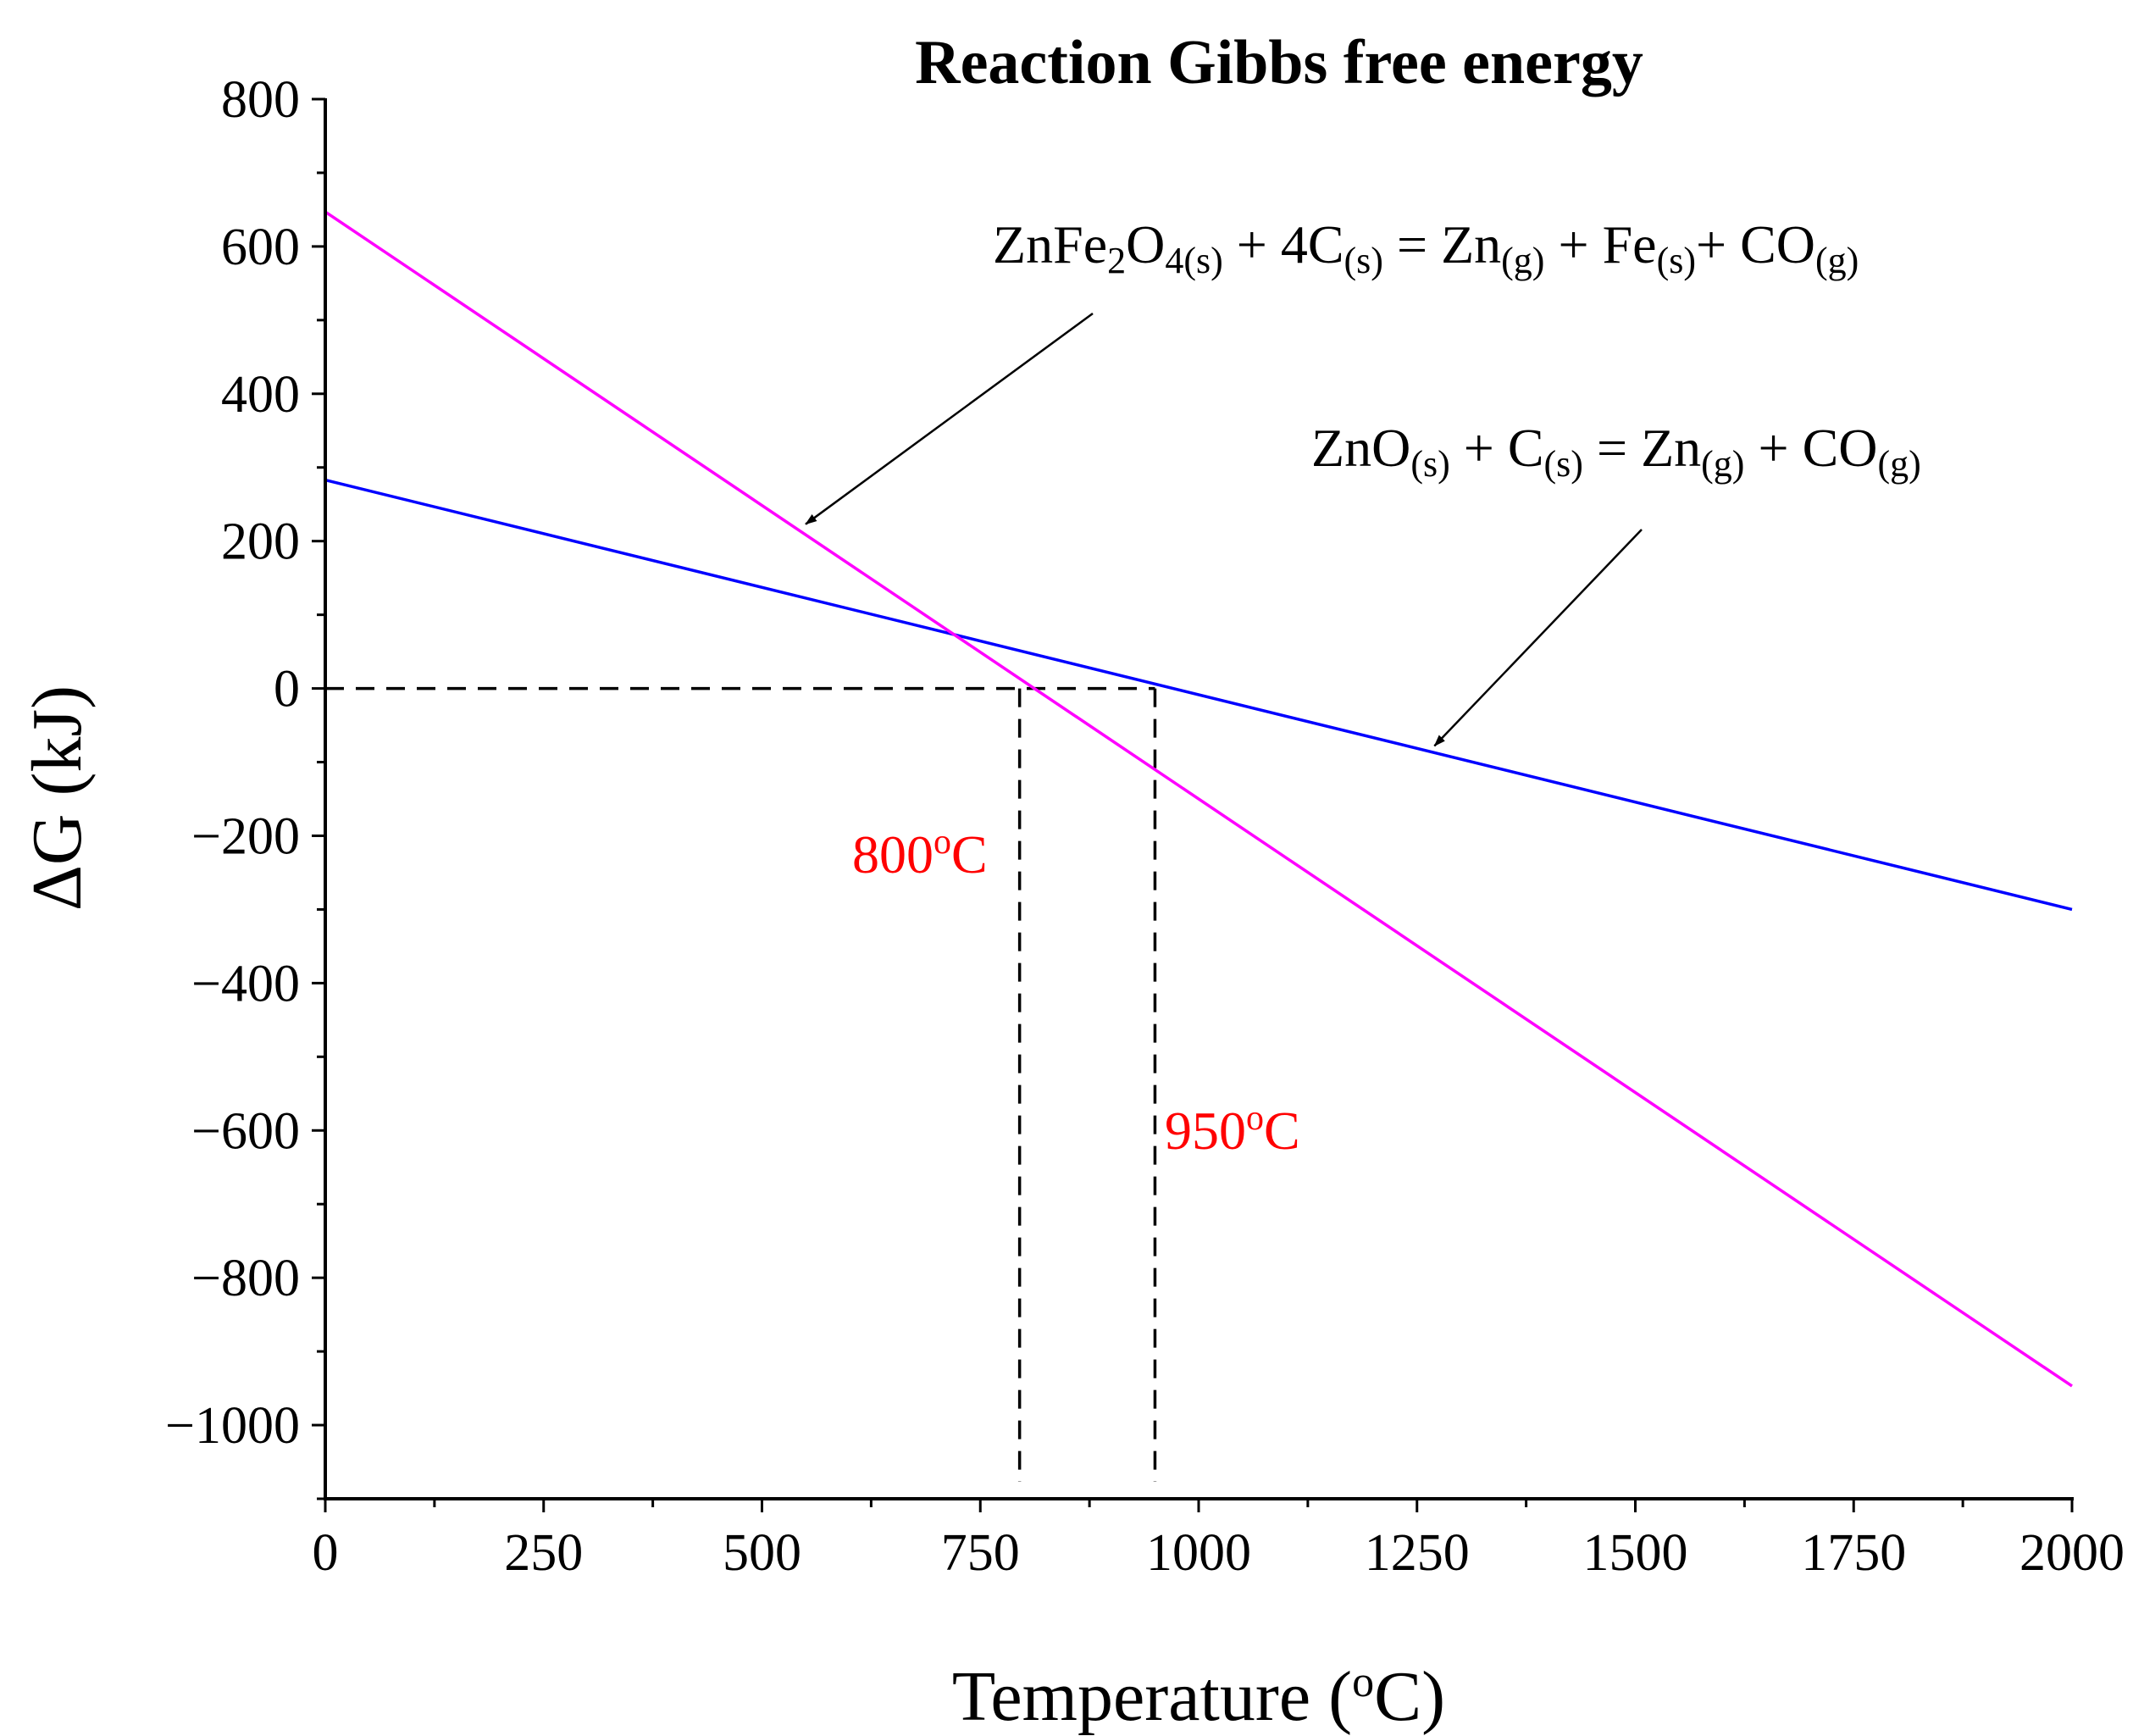 This screenshot has width=2133, height=1736. What do you see at coordinates (245, 785) in the screenshot?
I see `y-ticks: 800 600 400 200 0 −200 −400 −600 −800 −1000` at bounding box center [245, 785].